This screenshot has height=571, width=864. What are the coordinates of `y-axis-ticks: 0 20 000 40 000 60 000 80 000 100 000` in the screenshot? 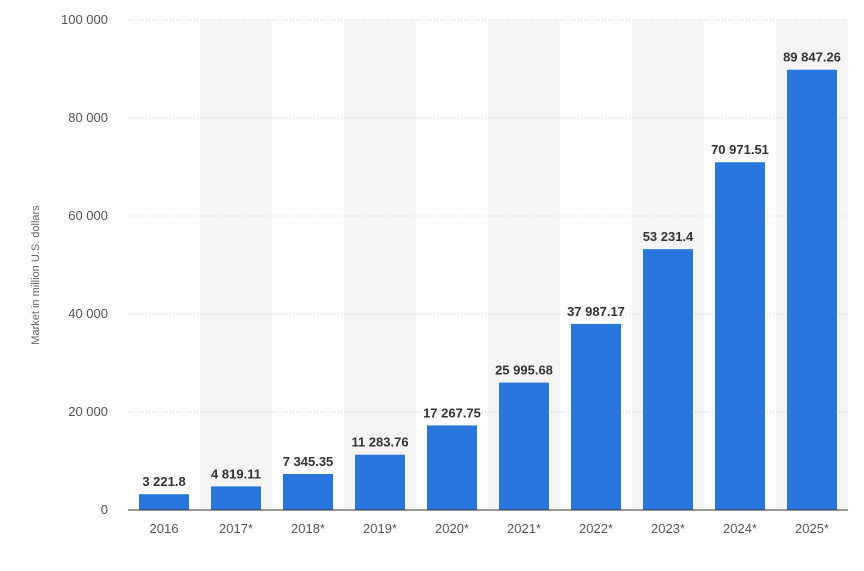 It's located at (84, 264).